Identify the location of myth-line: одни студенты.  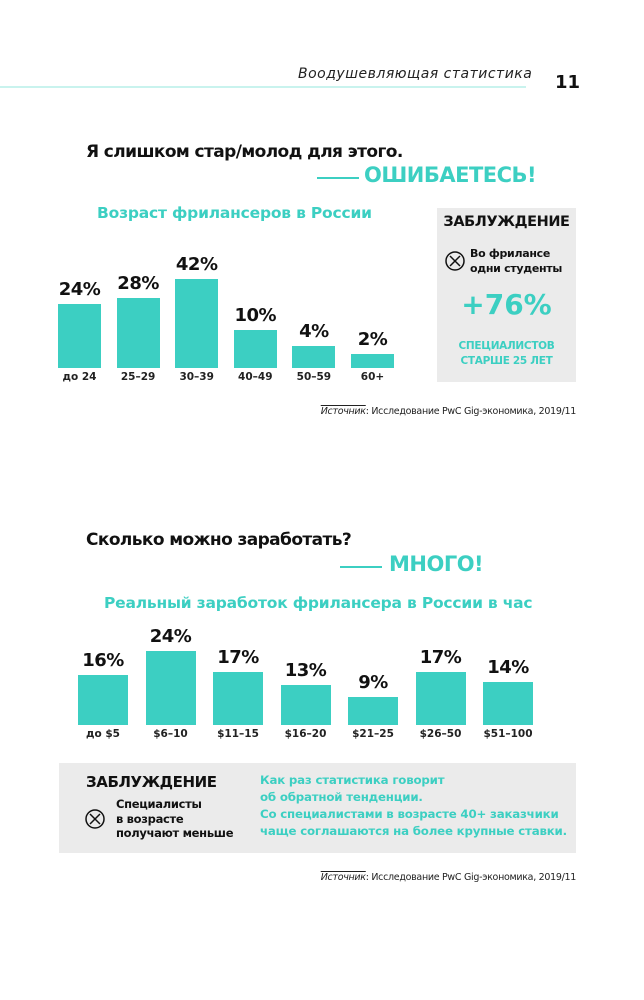
(516, 268).